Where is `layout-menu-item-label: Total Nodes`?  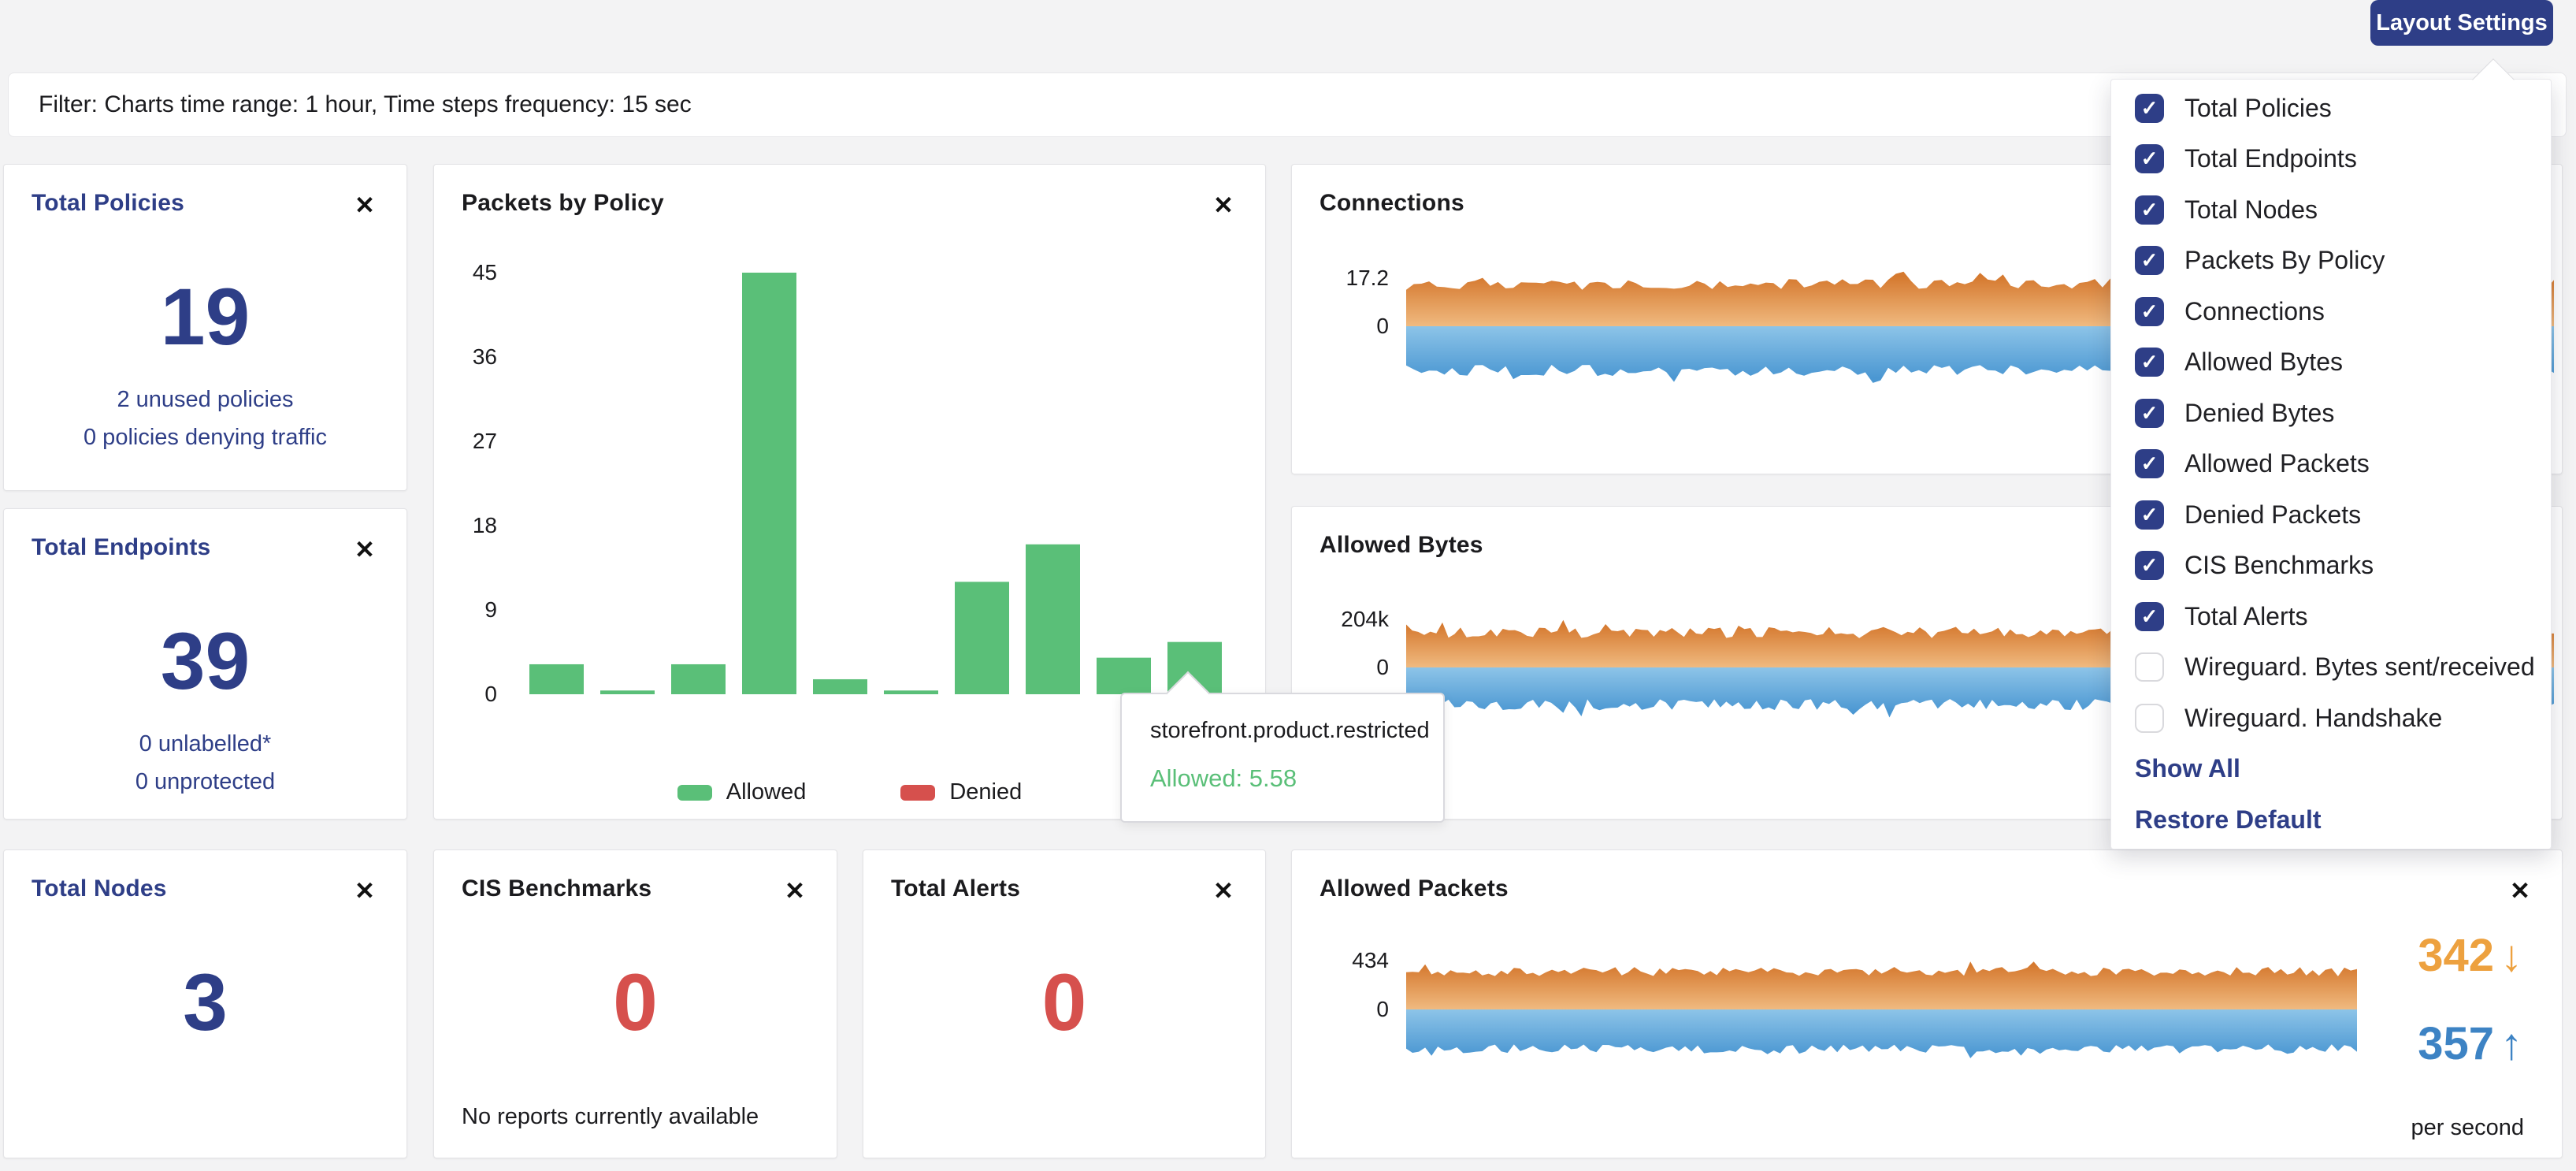 layout-menu-item-label: Total Nodes is located at coordinates (2251, 209).